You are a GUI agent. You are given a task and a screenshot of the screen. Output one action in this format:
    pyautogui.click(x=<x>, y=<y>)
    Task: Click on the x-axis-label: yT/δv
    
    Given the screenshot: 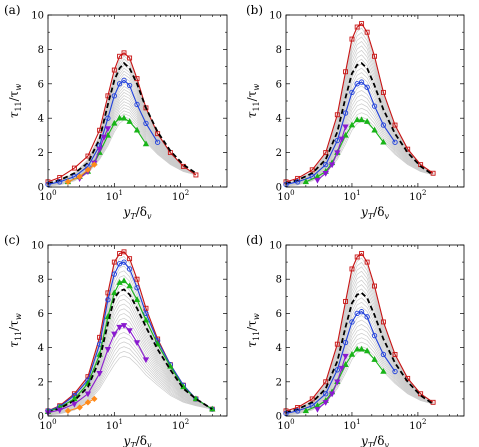 What is the action you would take?
    pyautogui.click(x=374, y=440)
    